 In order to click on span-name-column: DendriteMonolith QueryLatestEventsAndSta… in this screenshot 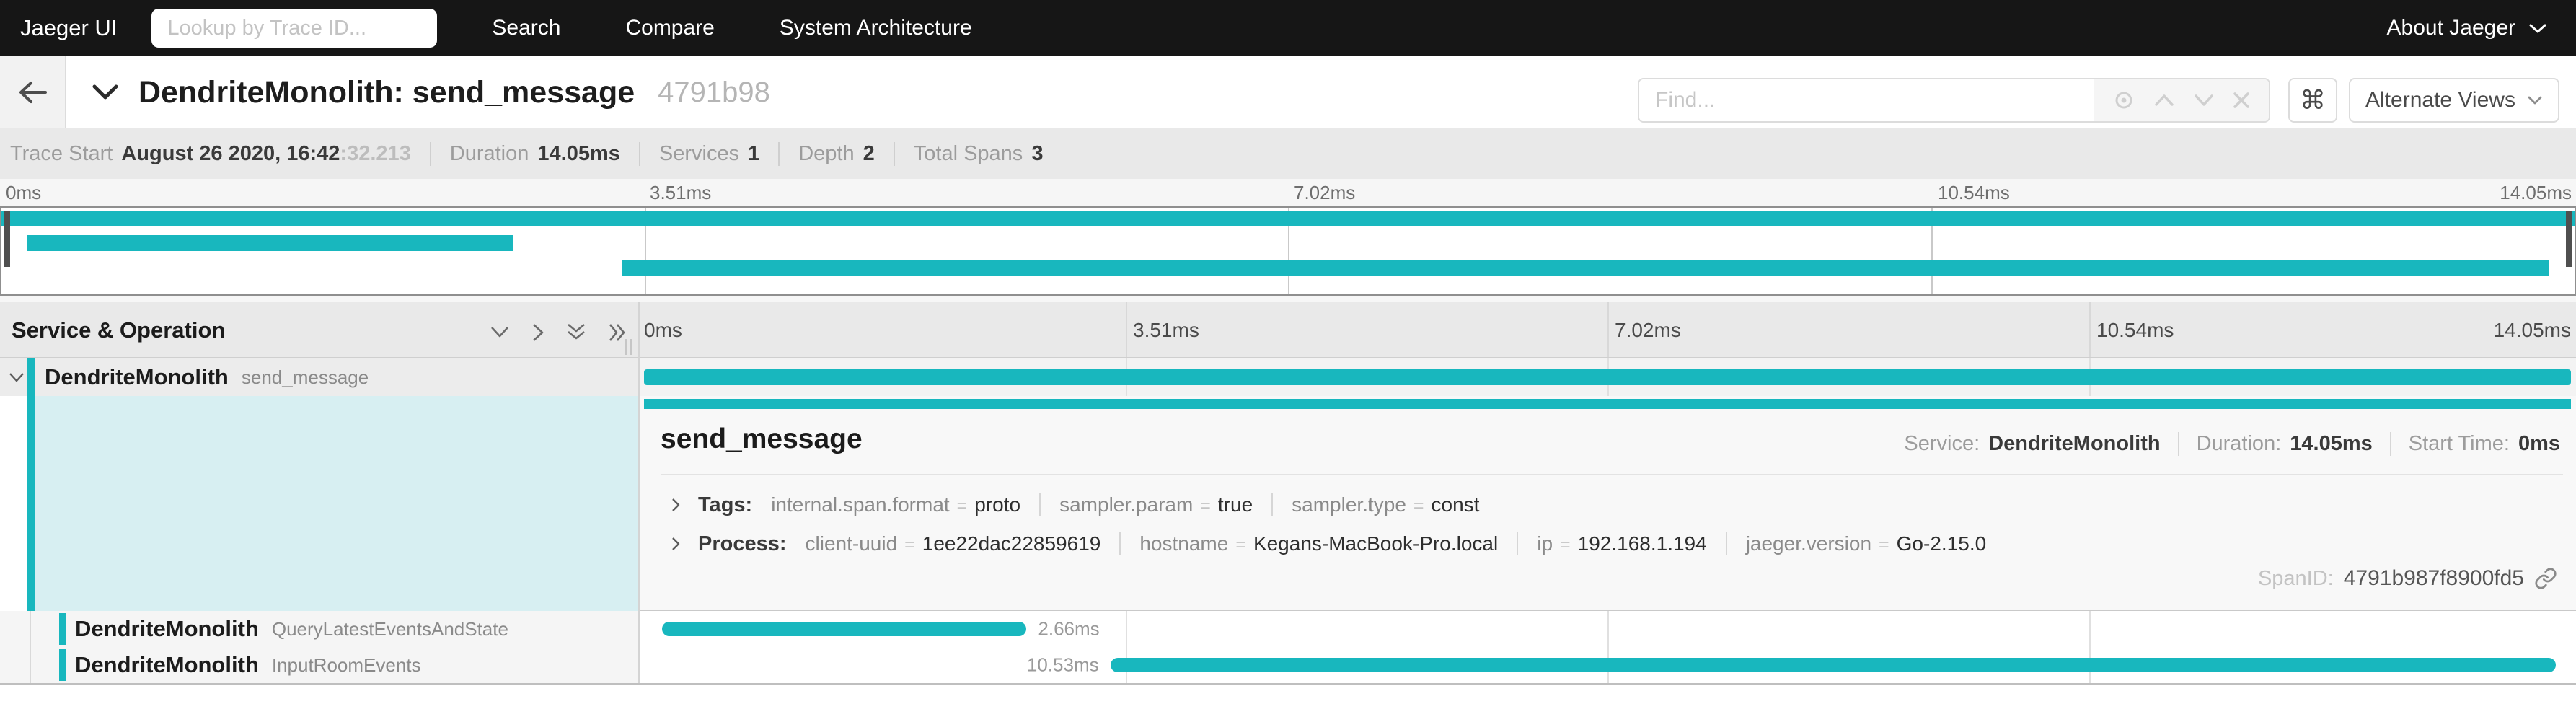, I will do `click(319, 629)`.